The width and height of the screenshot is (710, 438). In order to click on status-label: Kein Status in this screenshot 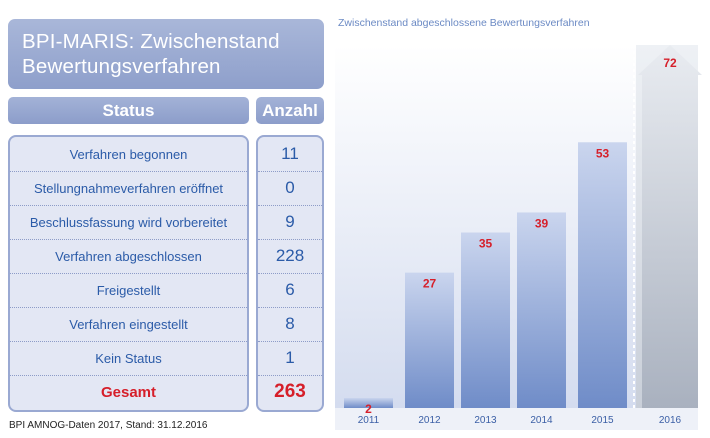, I will do `click(128, 358)`.